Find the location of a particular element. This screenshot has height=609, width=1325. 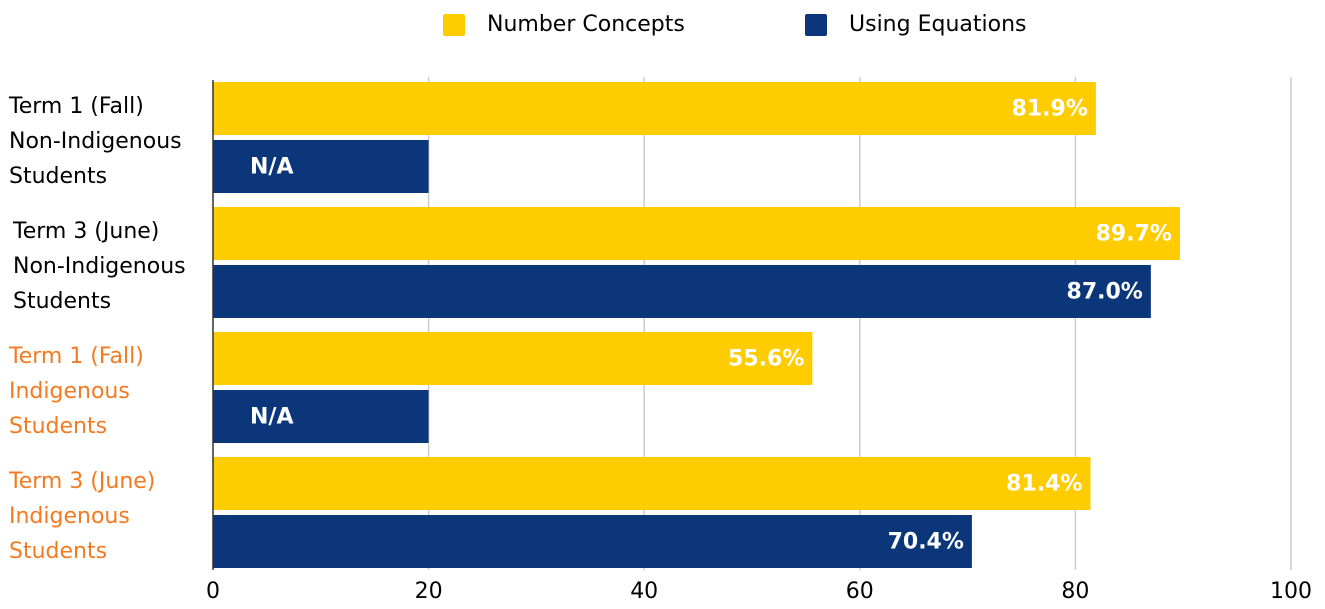

x-tick-label: 0 is located at coordinates (213, 591).